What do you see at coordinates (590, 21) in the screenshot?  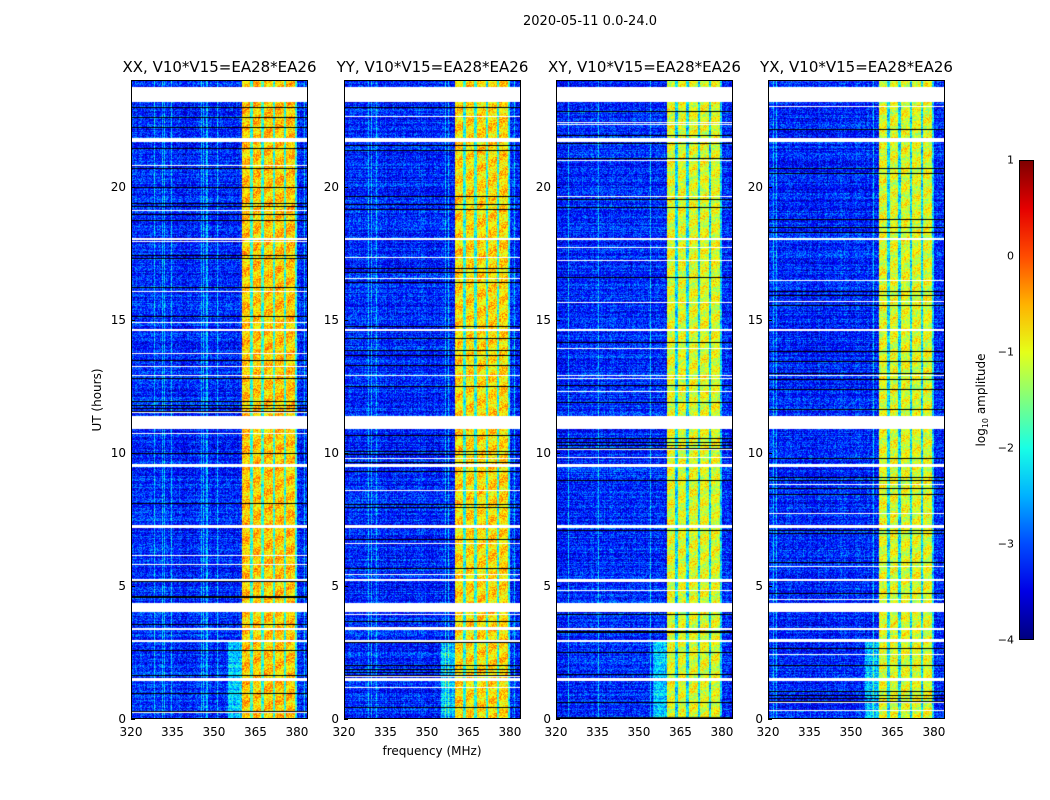 I see `figure-title: 2020-05-11 0.0-24.0` at bounding box center [590, 21].